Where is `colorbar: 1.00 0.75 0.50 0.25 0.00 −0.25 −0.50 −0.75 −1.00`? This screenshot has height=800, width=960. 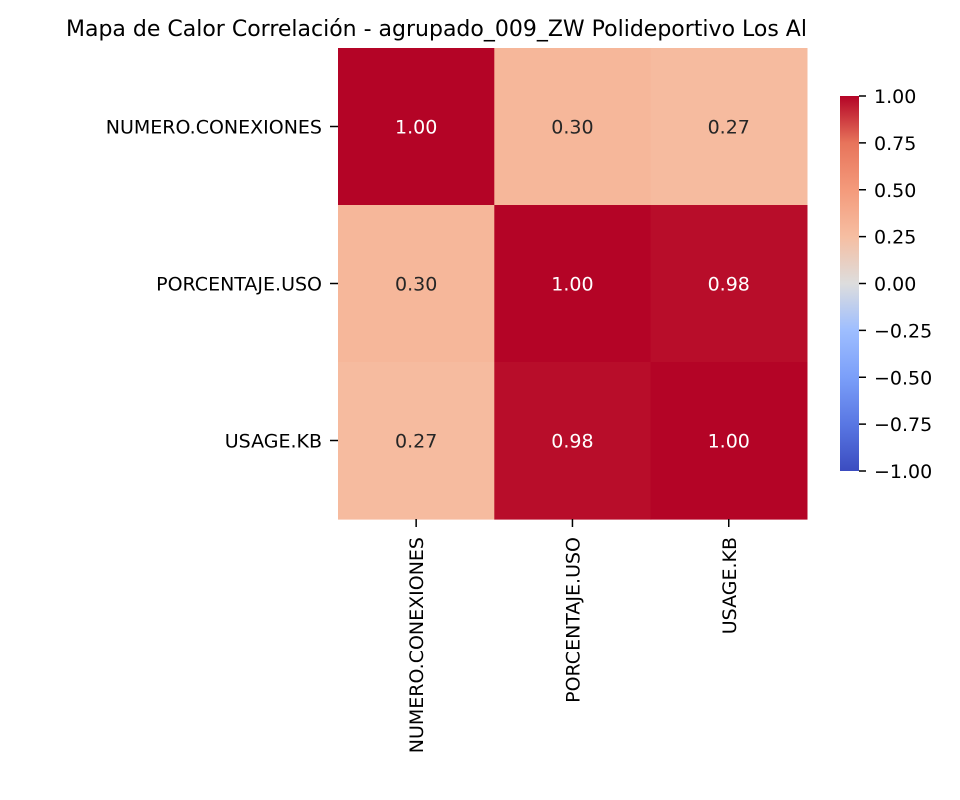
colorbar: 1.00 0.75 0.50 0.25 0.00 −0.25 −0.50 −0.75 −1.00 is located at coordinates (886, 284).